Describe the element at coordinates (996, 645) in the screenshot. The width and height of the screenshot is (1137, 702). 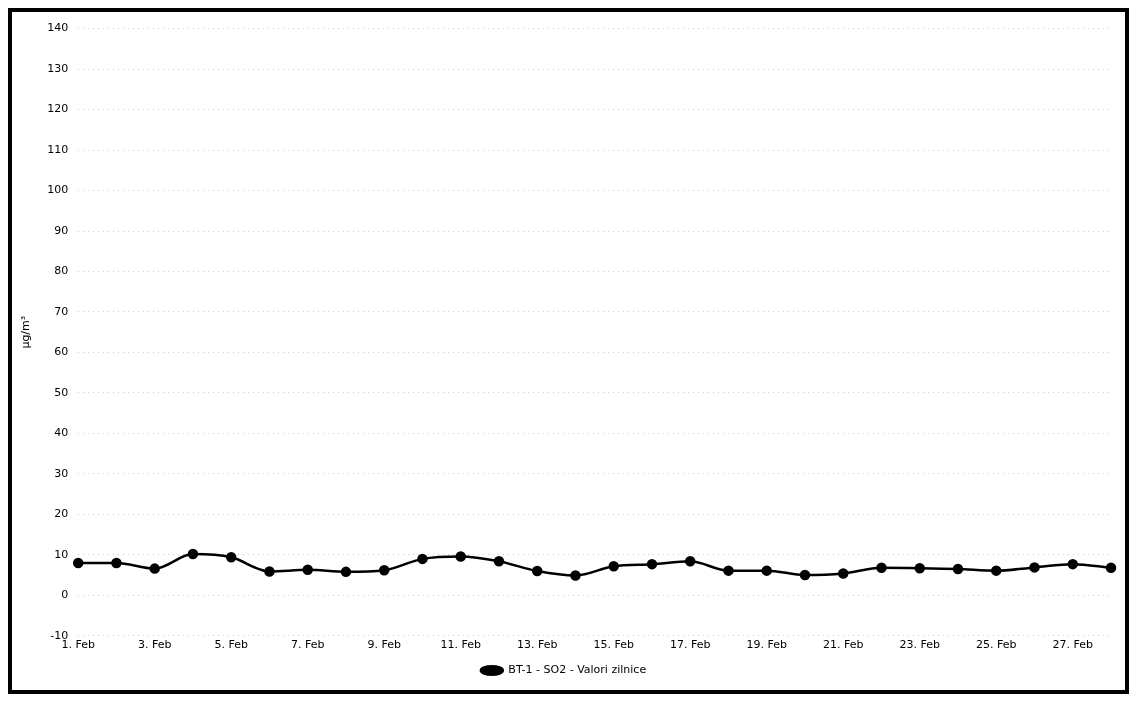
I see `x-tick-label: 25. Feb` at that location.